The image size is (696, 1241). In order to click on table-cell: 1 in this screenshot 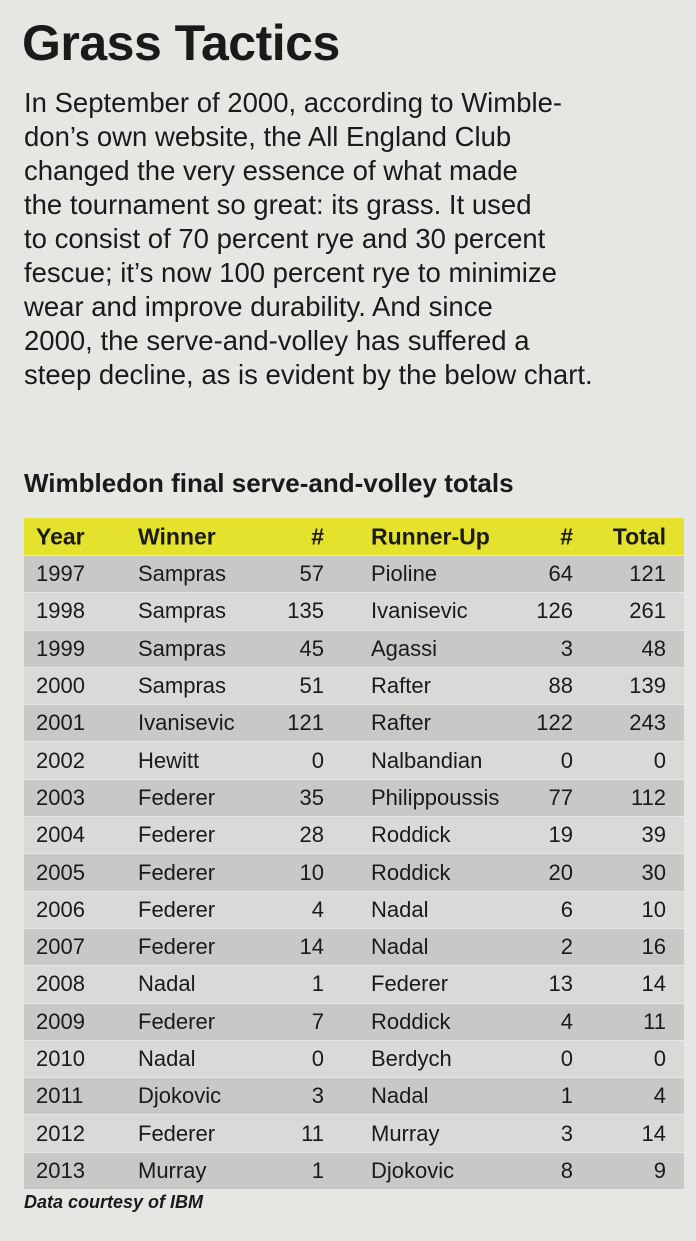, I will do `click(317, 984)`.